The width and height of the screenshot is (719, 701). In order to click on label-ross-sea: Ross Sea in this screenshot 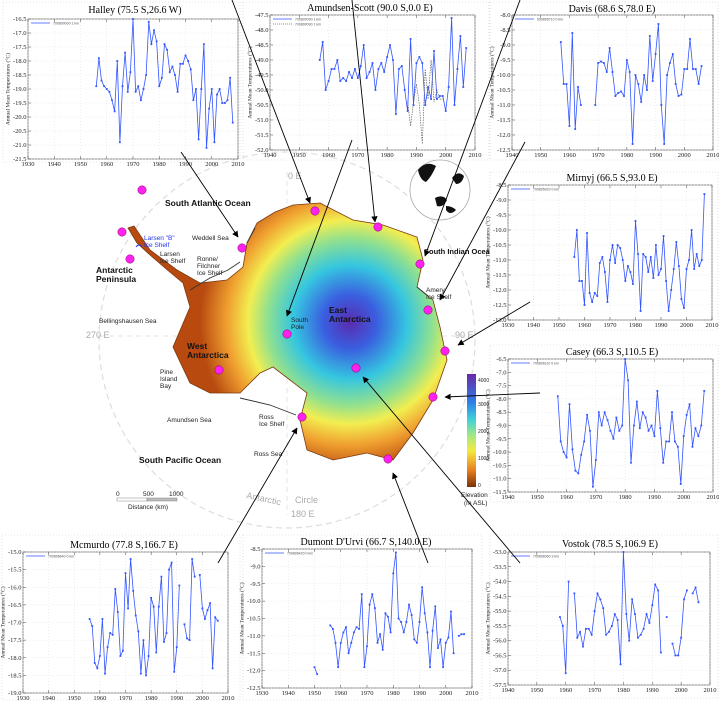, I will do `click(268, 454)`.